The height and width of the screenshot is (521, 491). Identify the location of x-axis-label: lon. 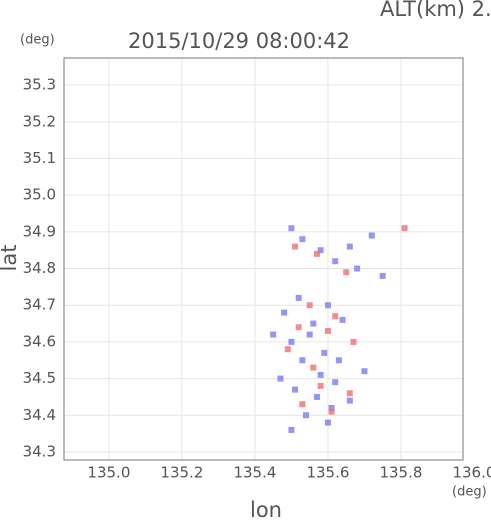
(266, 509).